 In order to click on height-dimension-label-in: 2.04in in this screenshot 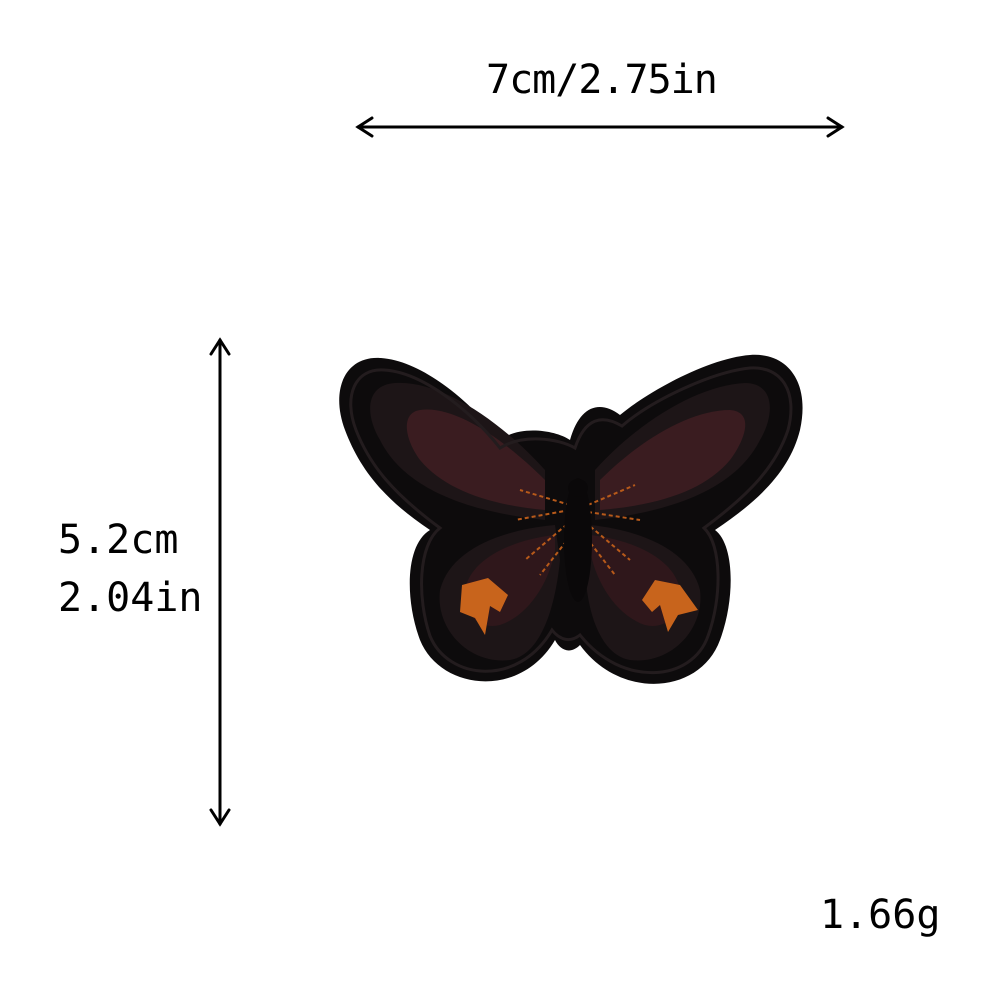, I will do `click(130, 598)`.